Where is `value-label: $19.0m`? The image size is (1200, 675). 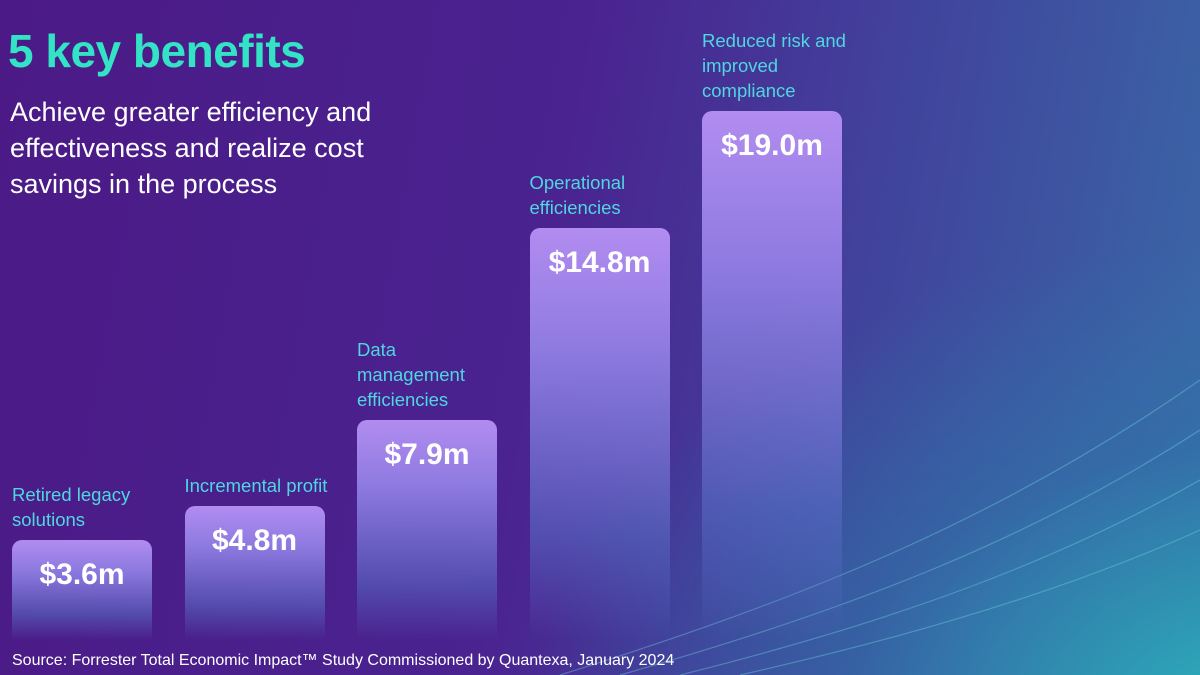 value-label: $19.0m is located at coordinates (772, 145).